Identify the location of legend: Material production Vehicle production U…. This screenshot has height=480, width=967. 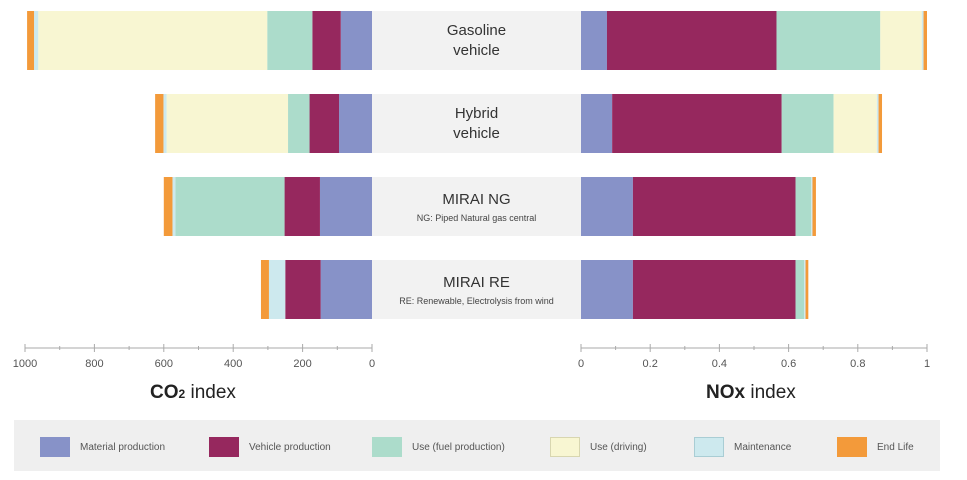
(477, 445).